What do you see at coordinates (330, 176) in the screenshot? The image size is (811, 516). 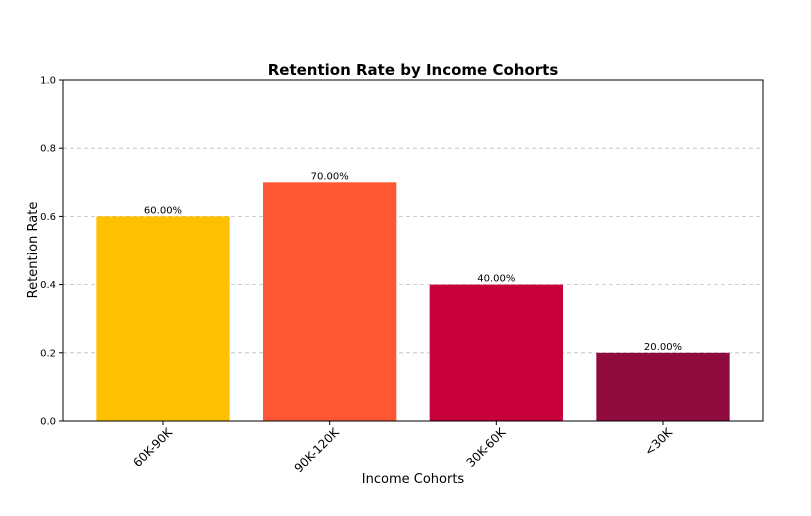 I see `bar-value-label: 70.00%` at bounding box center [330, 176].